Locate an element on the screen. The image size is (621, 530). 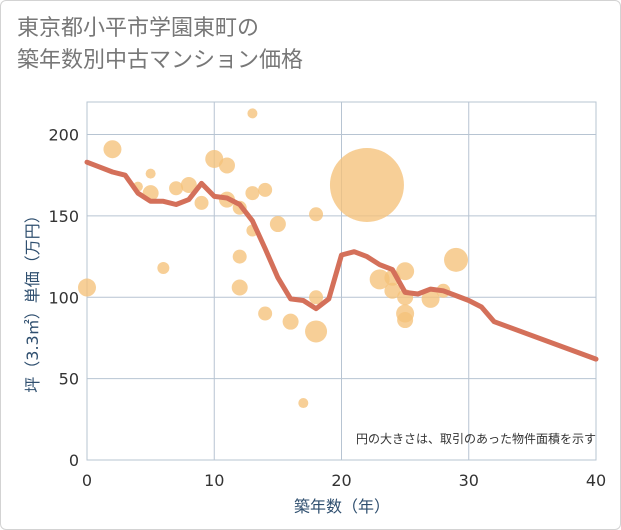
x-tick-label: 40 is located at coordinates (596, 480).